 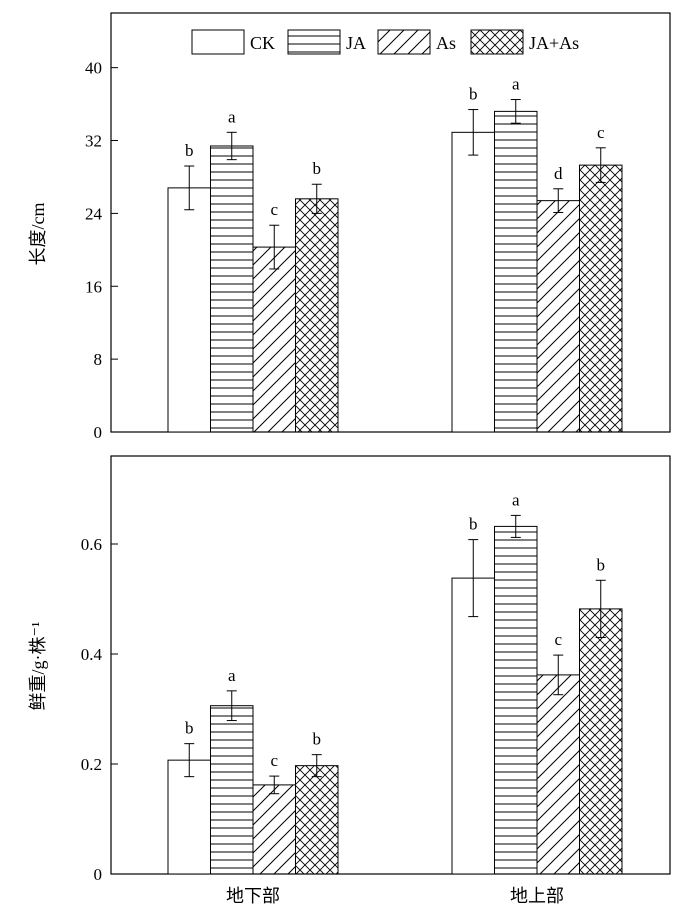 What do you see at coordinates (38, 234) in the screenshot?
I see `length-y-axis-title: 长度/cm` at bounding box center [38, 234].